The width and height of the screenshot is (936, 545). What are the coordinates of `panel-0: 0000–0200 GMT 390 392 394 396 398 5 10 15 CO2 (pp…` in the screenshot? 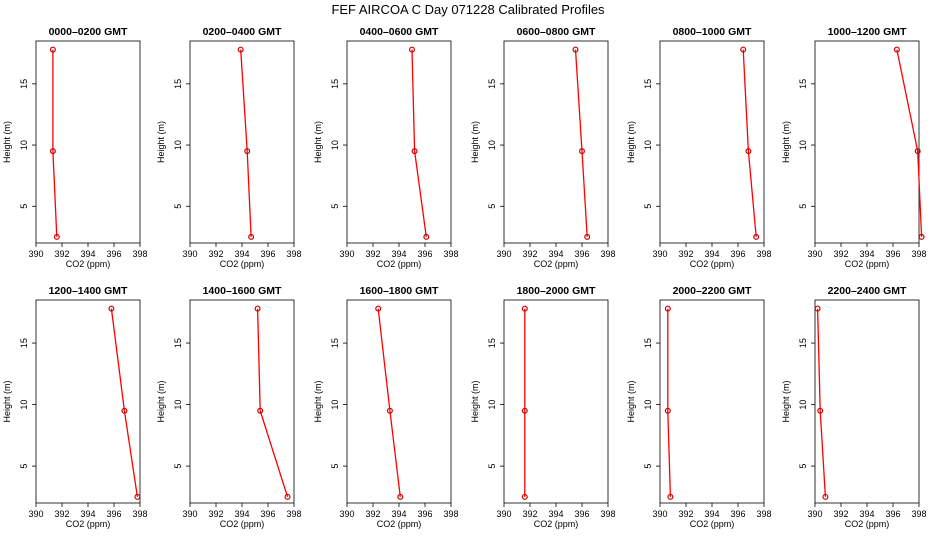 It's located at (75, 147).